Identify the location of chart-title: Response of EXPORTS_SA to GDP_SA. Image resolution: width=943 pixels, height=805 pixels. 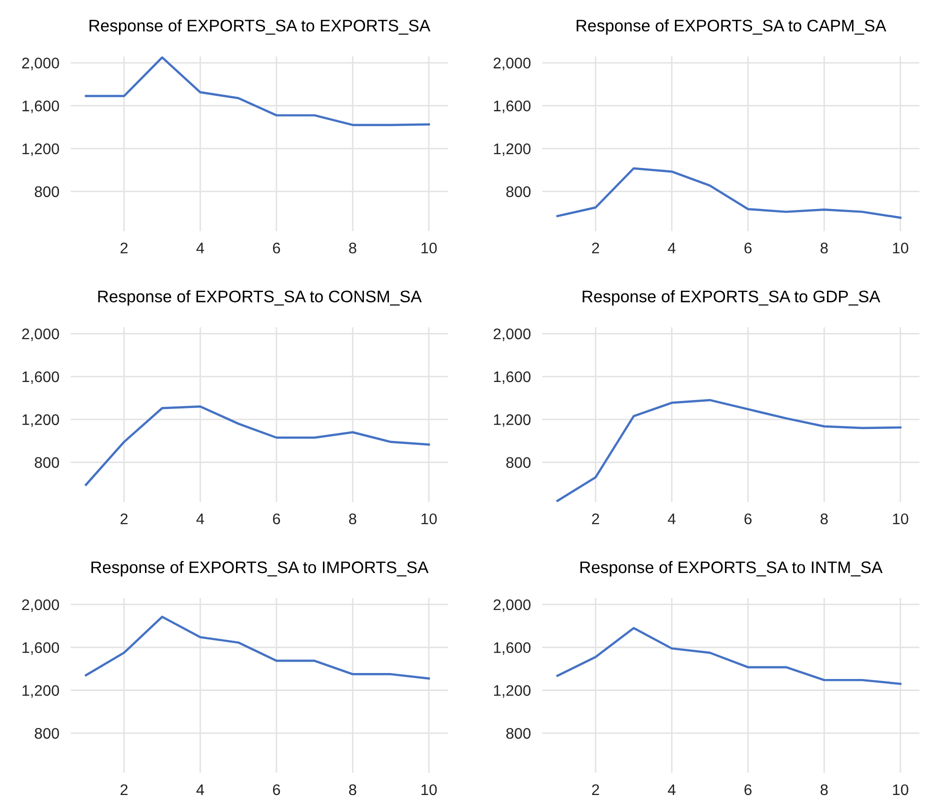
(731, 298).